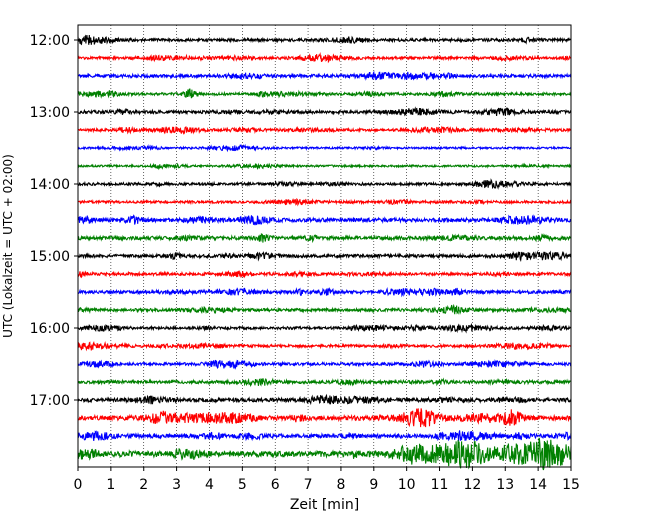 The height and width of the screenshot is (520, 650). What do you see at coordinates (143, 485) in the screenshot?
I see `x-tick-label: 2` at bounding box center [143, 485].